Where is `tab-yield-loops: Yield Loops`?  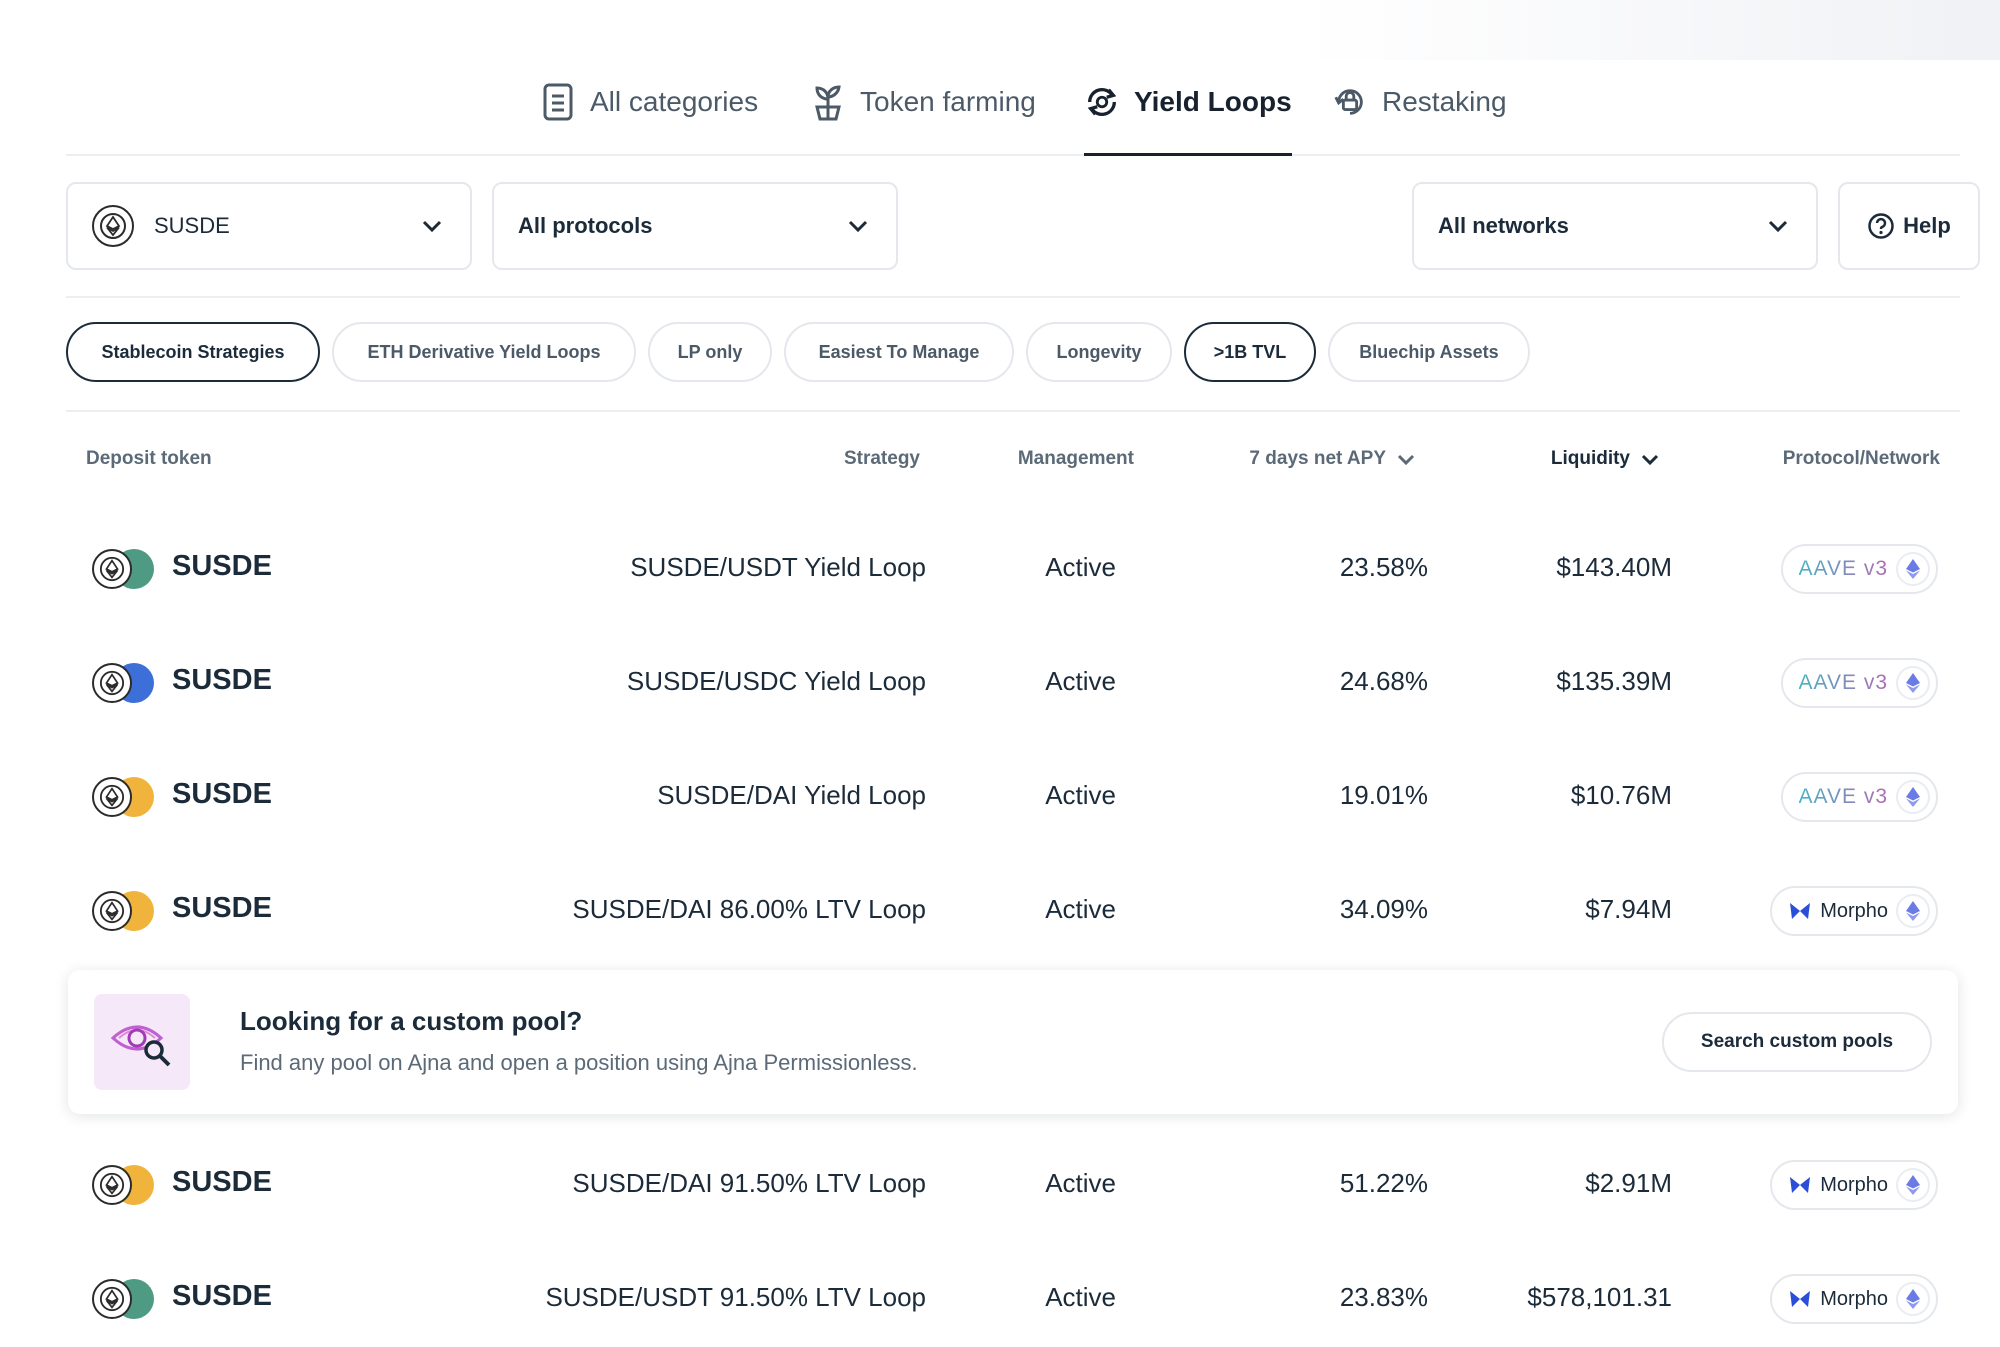
tab-yield-loops: Yield Loops is located at coordinates (1188, 119).